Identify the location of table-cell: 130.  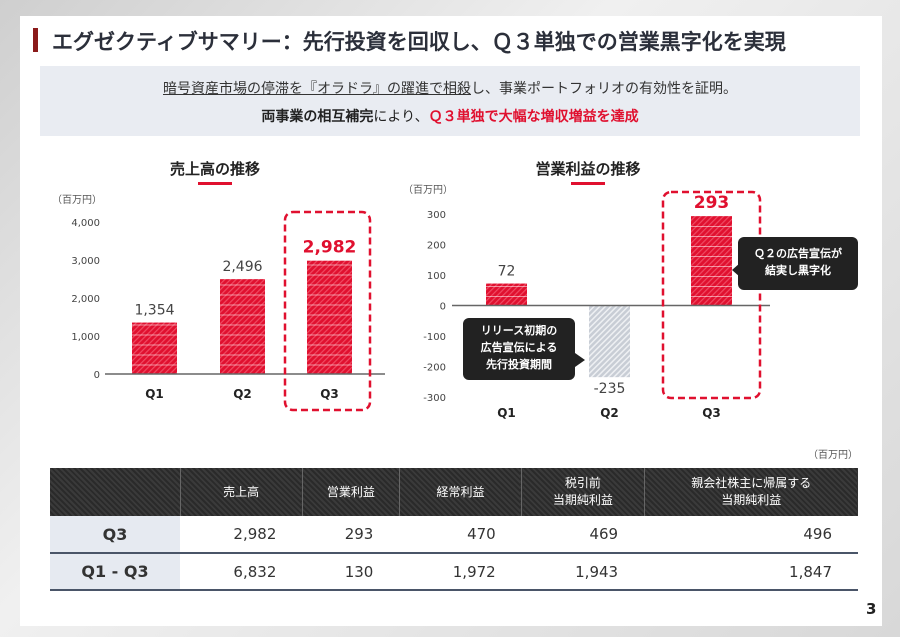
(351, 572).